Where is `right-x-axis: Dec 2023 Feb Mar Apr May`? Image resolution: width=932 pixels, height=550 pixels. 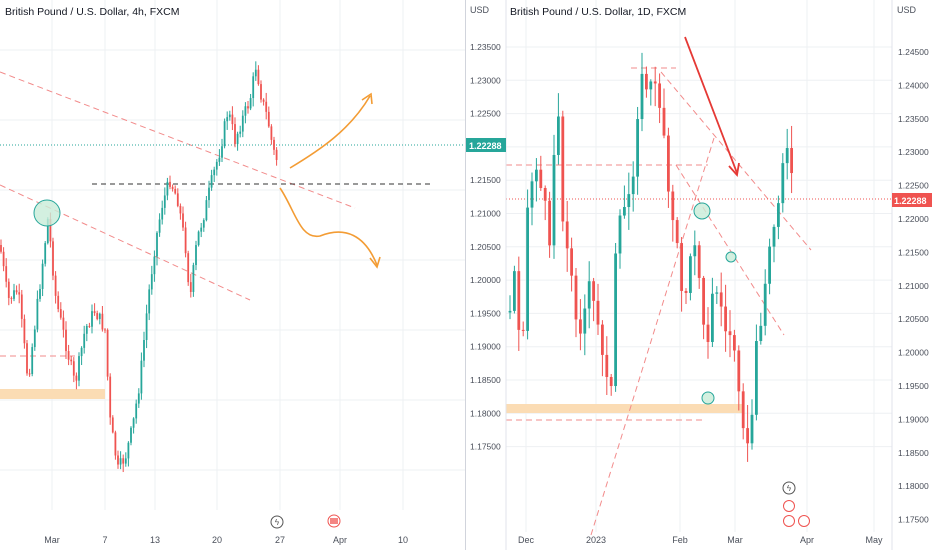 right-x-axis: Dec 2023 Feb Mar Apr May is located at coordinates (700, 540).